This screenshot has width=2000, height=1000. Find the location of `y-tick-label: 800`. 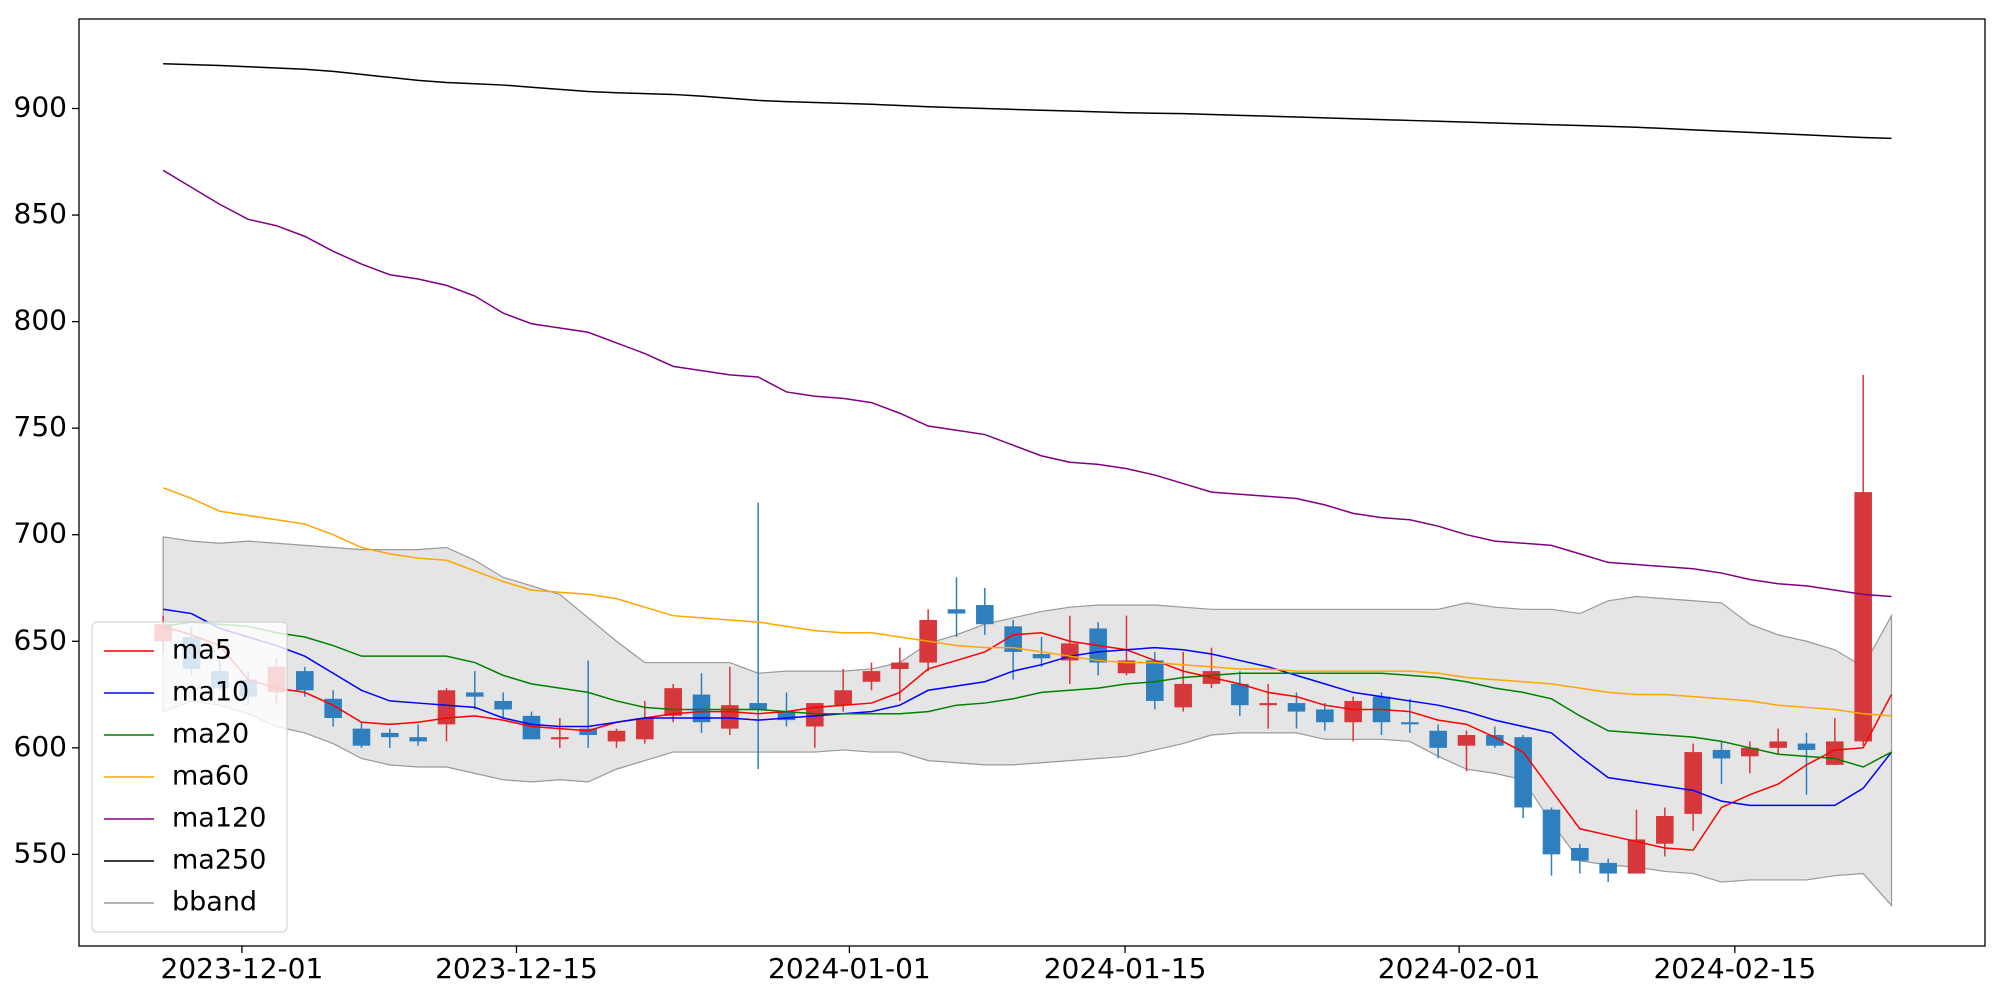

y-tick-label: 800 is located at coordinates (40, 320).